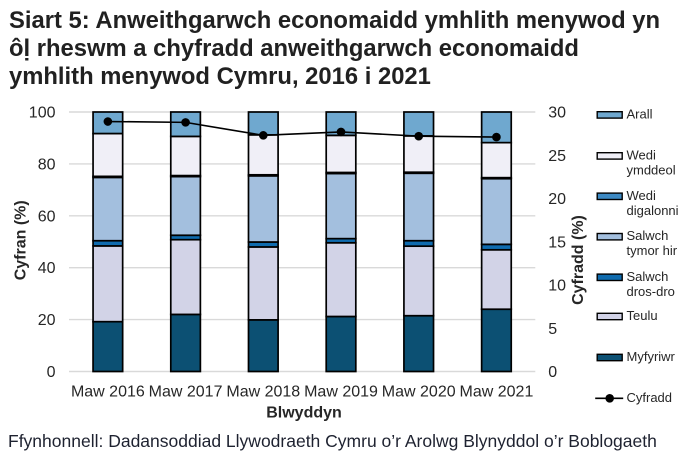 The image size is (696, 463). Describe the element at coordinates (552, 329) in the screenshot. I see `right-axis-tick-label: 5` at that location.